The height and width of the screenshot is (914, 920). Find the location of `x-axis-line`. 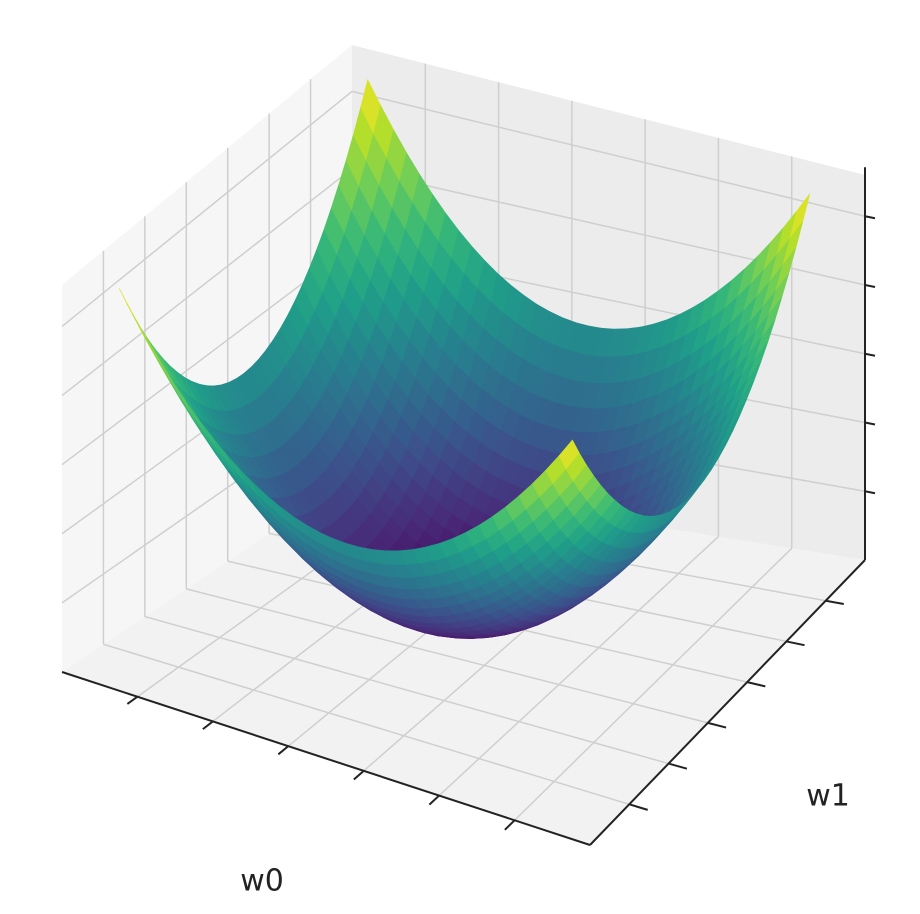

x-axis-line is located at coordinates (326, 758).